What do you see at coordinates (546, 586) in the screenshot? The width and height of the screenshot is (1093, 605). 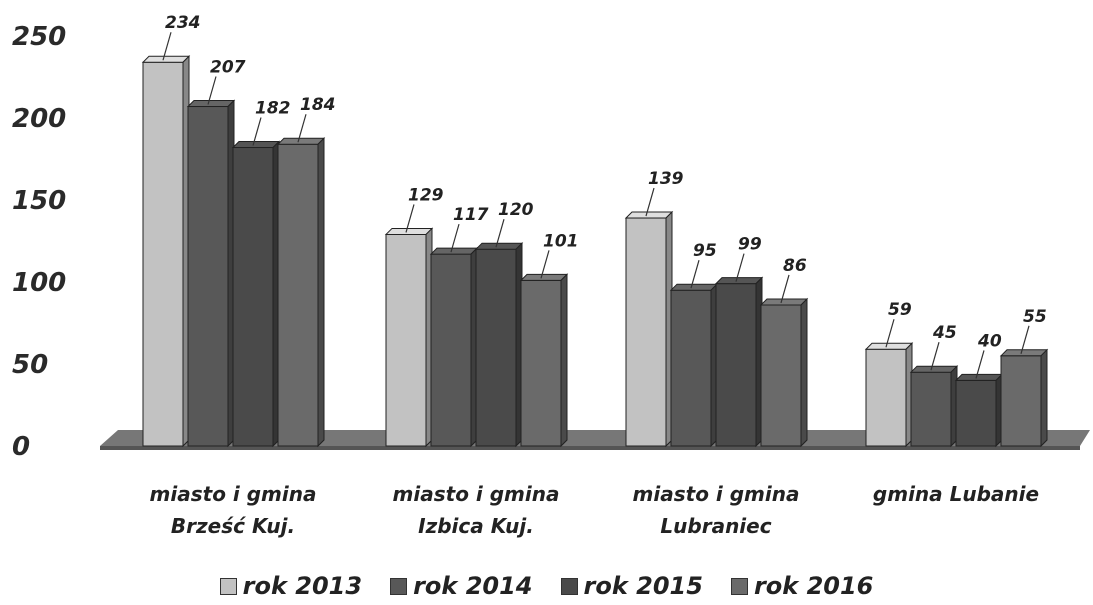 I see `legend: rok 2013 rok 2014 rok 2015 rok 2016` at bounding box center [546, 586].